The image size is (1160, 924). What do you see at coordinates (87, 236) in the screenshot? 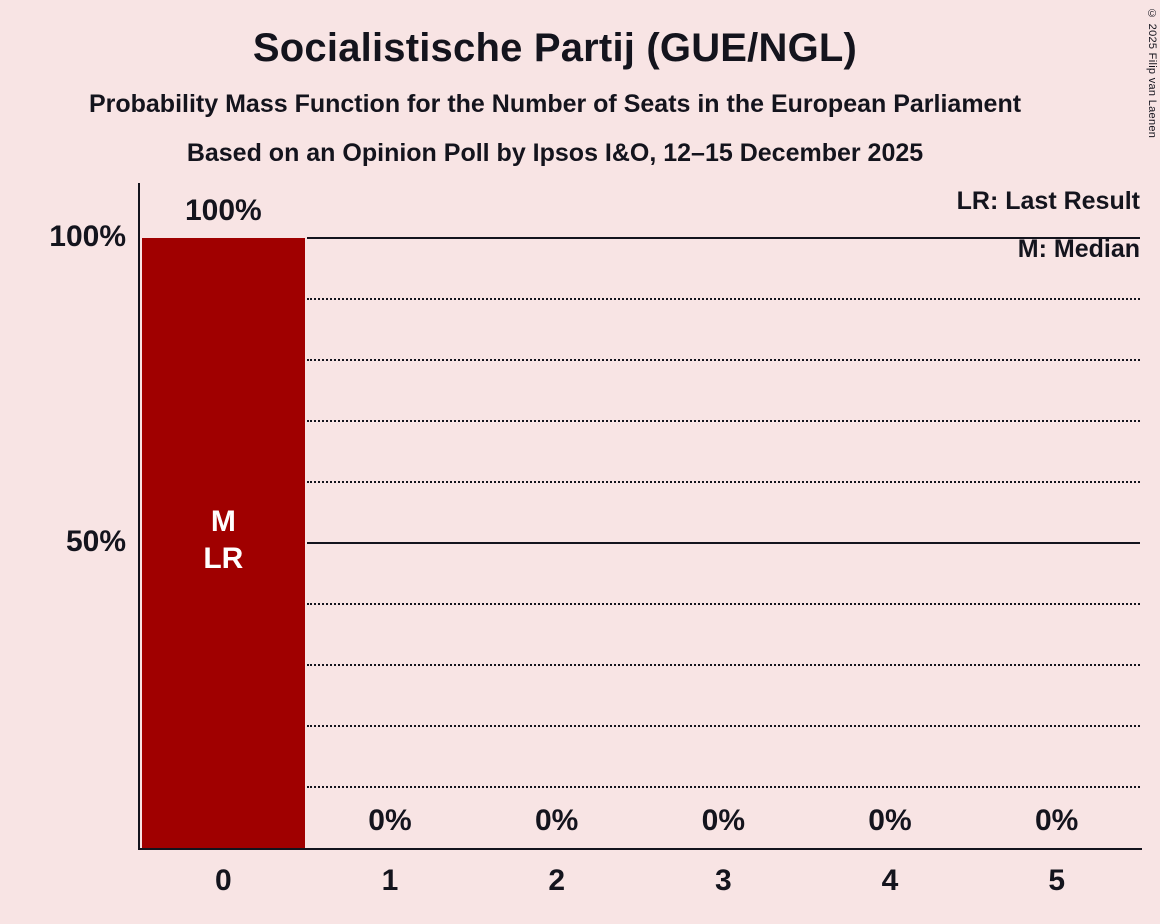
I see `y-axis-label-100: 100%` at bounding box center [87, 236].